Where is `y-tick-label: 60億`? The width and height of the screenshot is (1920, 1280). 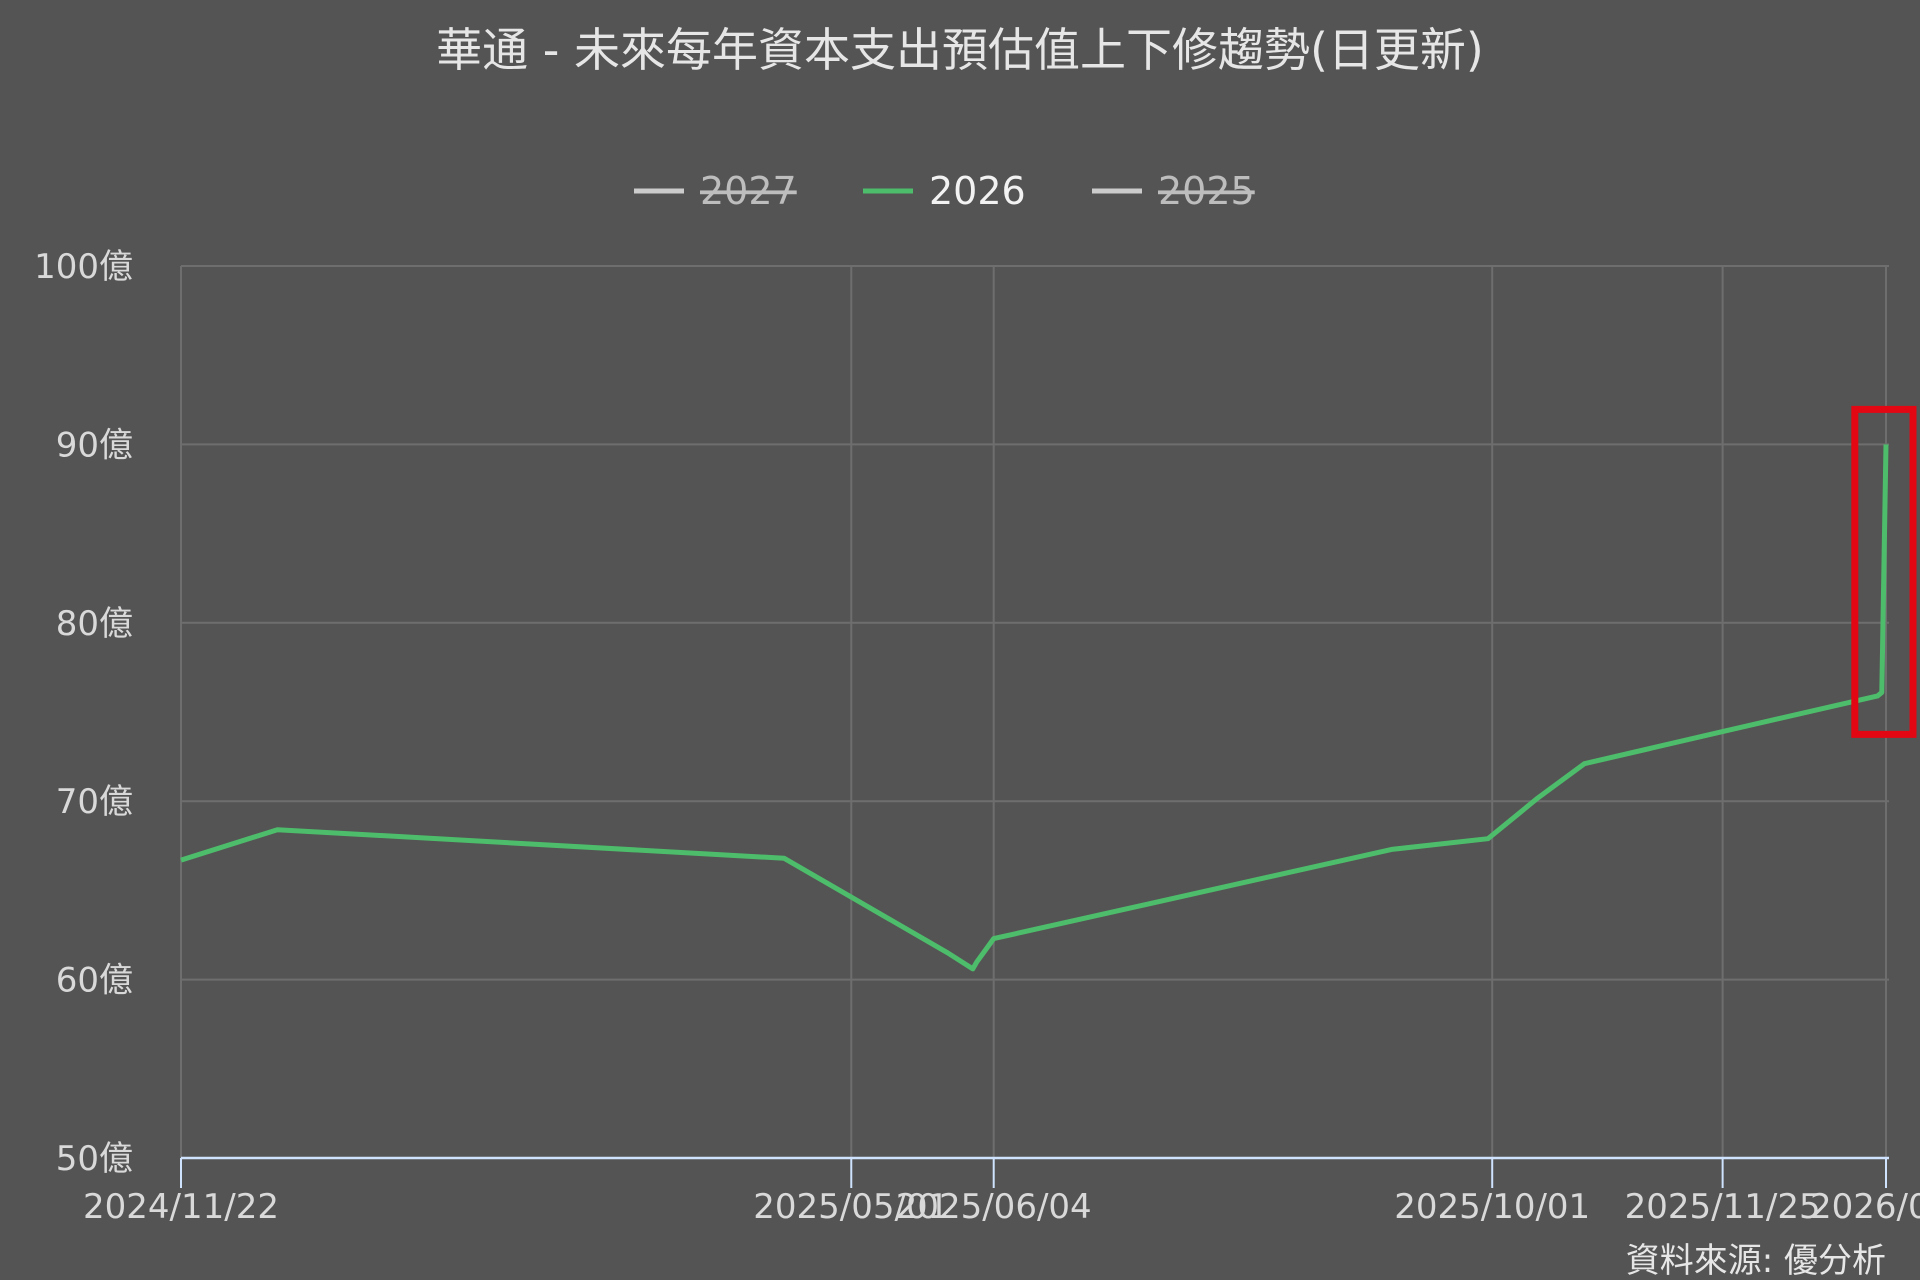
y-tick-label: 60億 is located at coordinates (94, 981).